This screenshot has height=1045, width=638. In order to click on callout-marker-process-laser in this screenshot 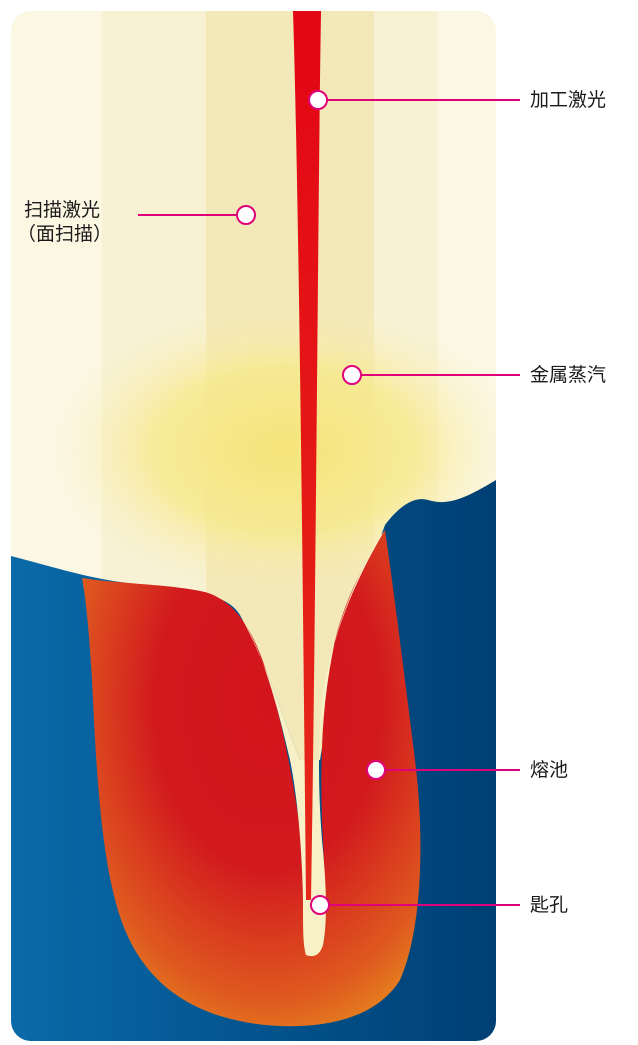, I will do `click(318, 100)`.